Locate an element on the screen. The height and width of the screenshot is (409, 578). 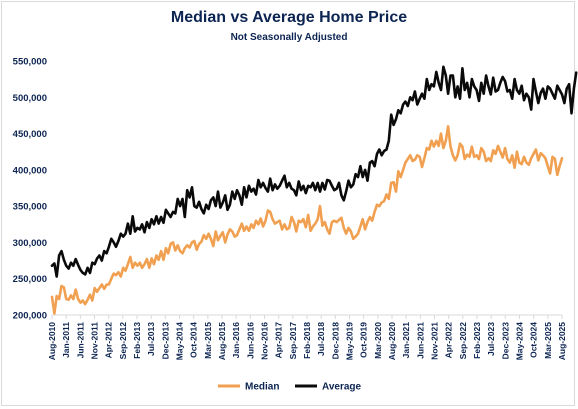
x-tick-label: Feb-2018 is located at coordinates (307, 340).